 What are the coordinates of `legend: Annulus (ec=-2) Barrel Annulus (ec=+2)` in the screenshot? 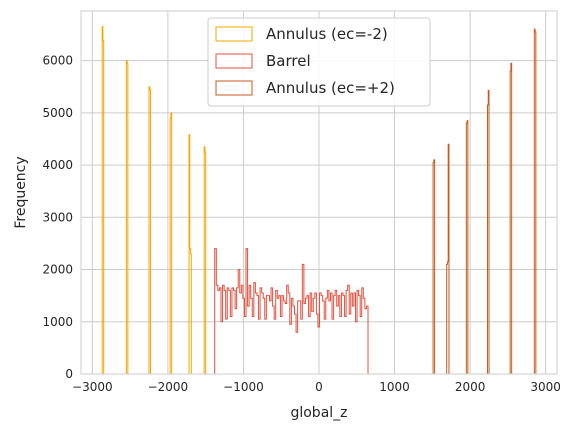 It's located at (319, 62).